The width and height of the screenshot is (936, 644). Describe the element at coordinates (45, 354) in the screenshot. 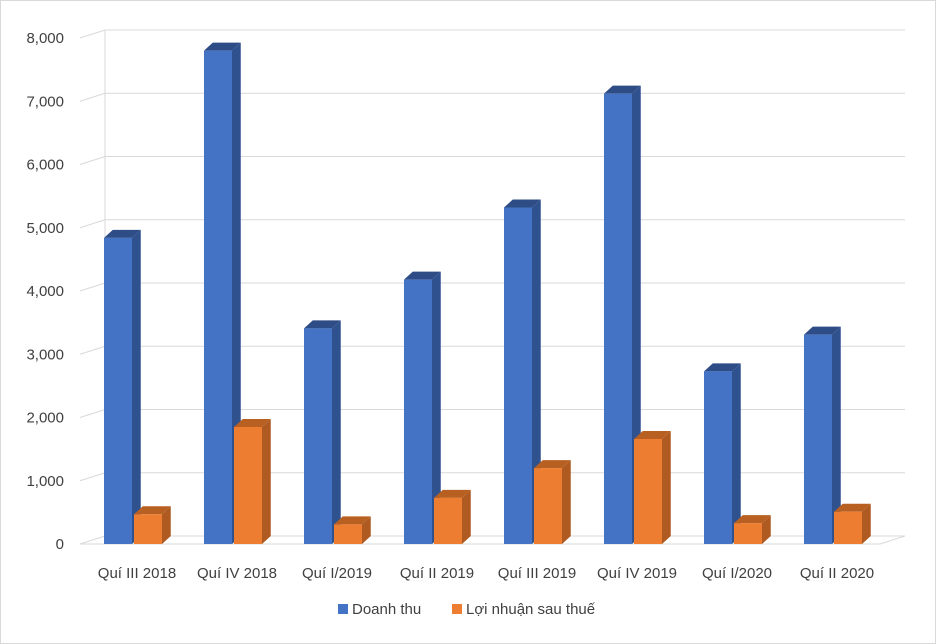

I see `y-tick-label: 3,000` at that location.